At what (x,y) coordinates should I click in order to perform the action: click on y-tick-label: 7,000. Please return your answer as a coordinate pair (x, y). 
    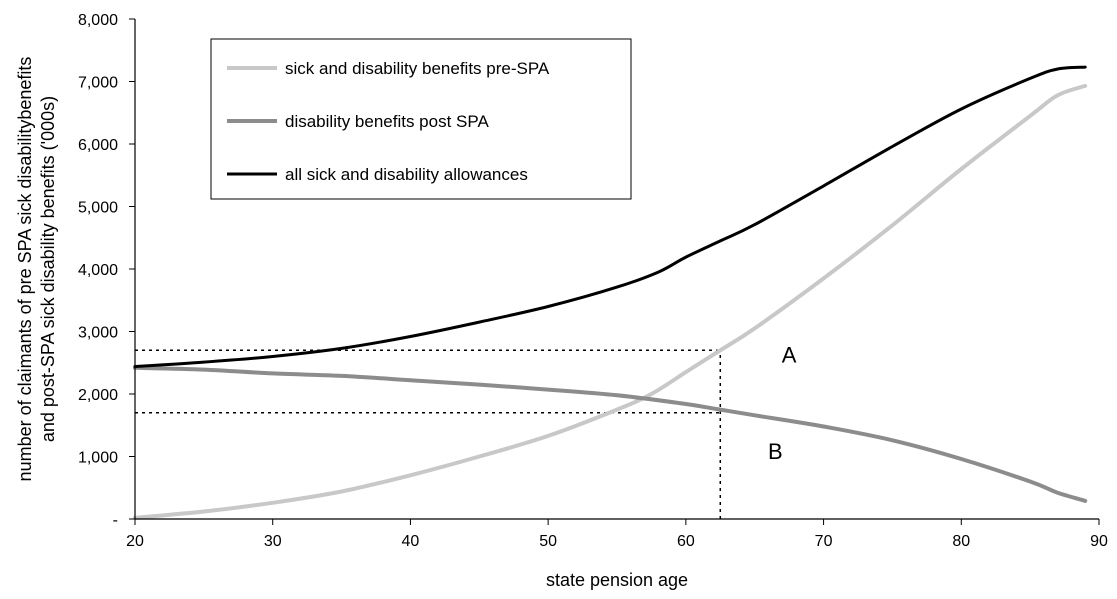
    Looking at the image, I should click on (98, 83).